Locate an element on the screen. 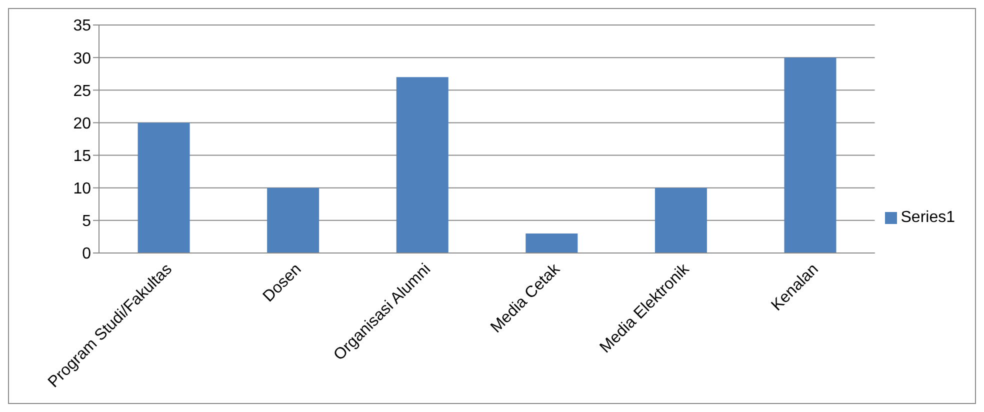 Image resolution: width=984 pixels, height=412 pixels. y-tick-label: 5 is located at coordinates (87, 221).